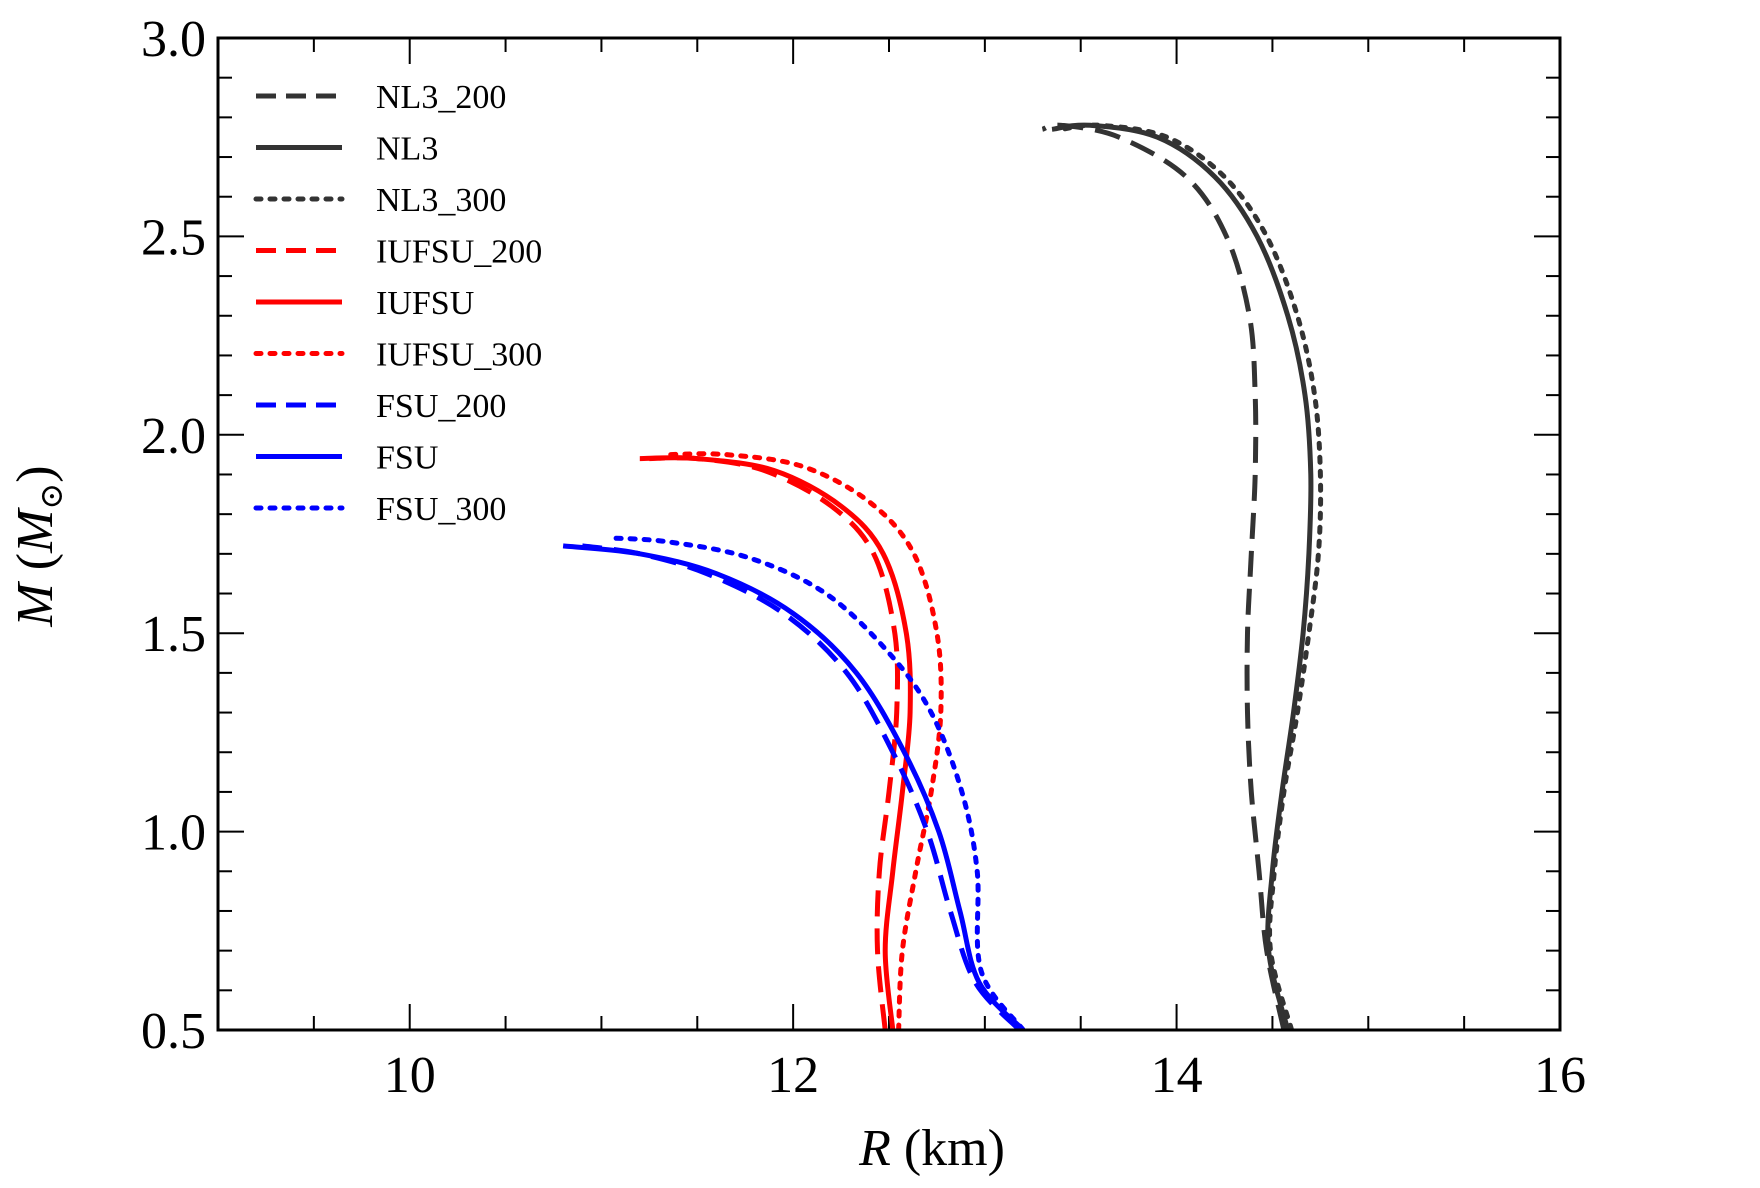 The height and width of the screenshot is (1188, 1760). What do you see at coordinates (425, 303) in the screenshot?
I see `legend-label-iufsu: IUFSU` at bounding box center [425, 303].